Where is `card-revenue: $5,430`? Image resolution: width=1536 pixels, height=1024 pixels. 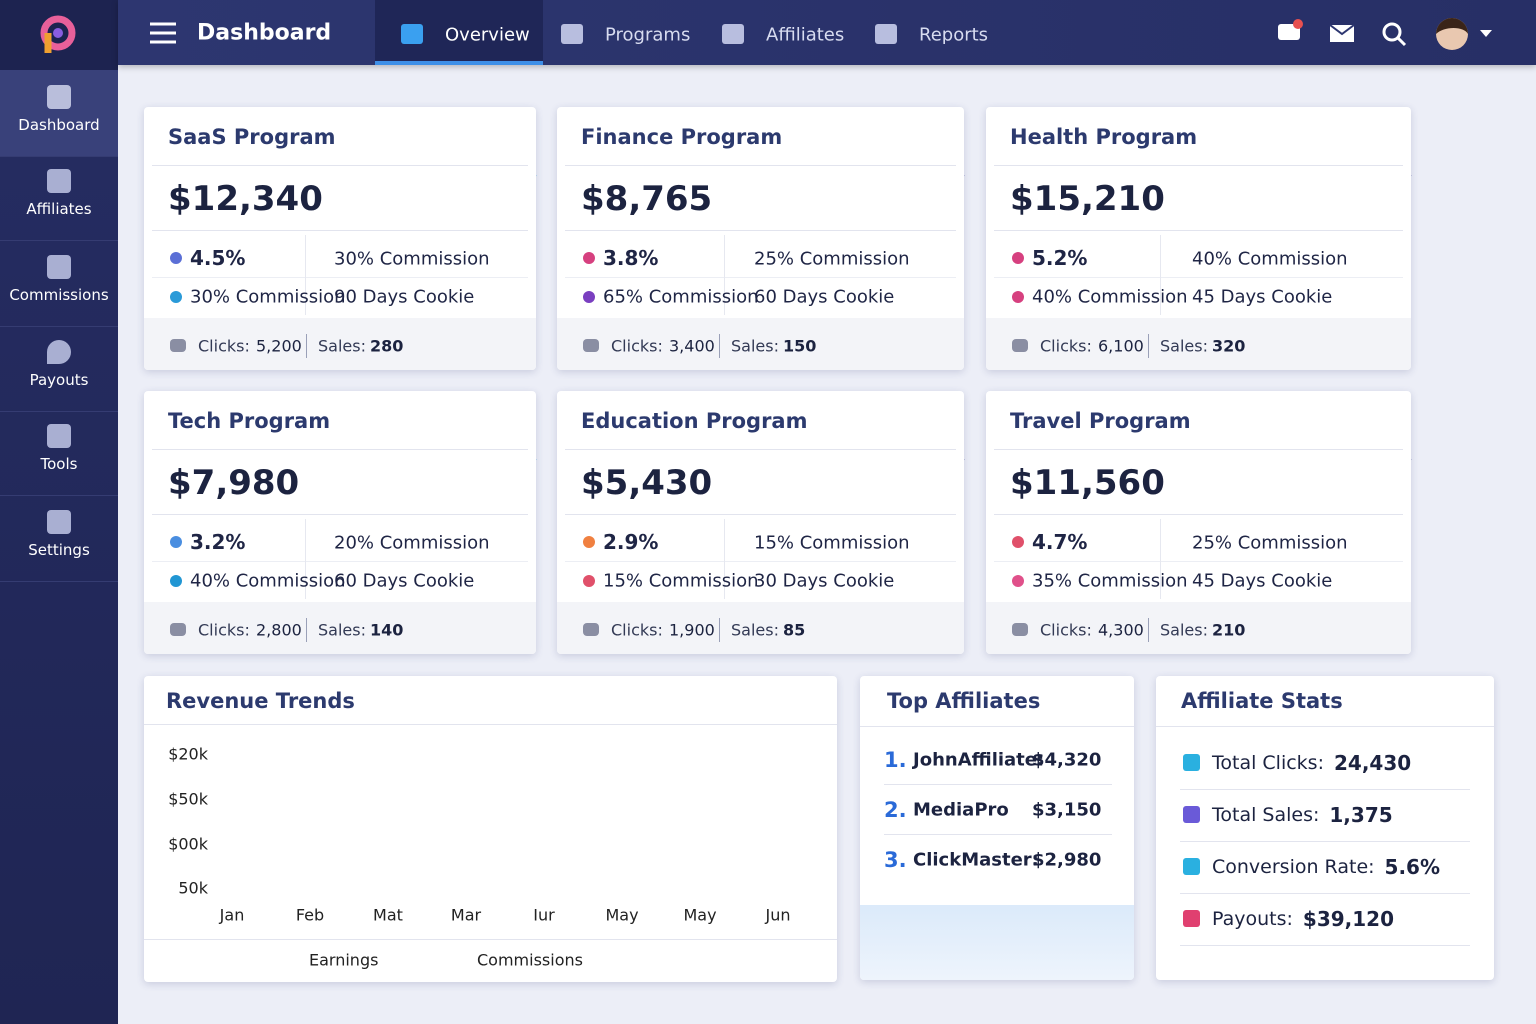
card-revenue: $5,430 is located at coordinates (647, 483).